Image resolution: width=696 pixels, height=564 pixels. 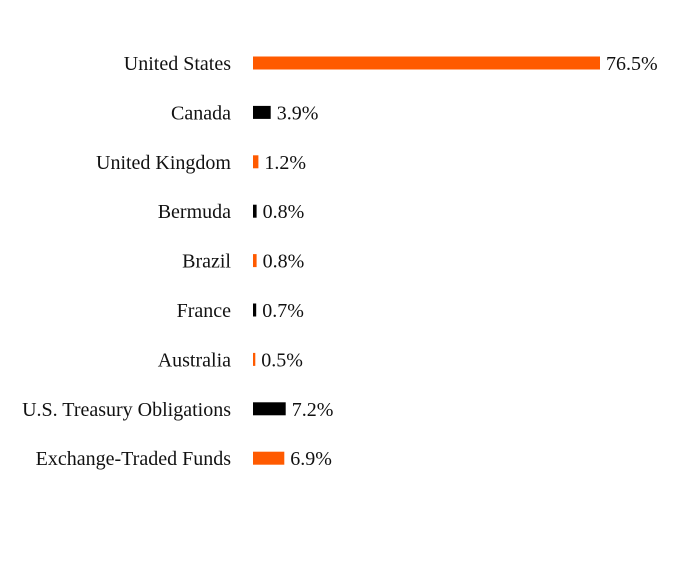 What do you see at coordinates (632, 64) in the screenshot?
I see `value-label: 76.5%` at bounding box center [632, 64].